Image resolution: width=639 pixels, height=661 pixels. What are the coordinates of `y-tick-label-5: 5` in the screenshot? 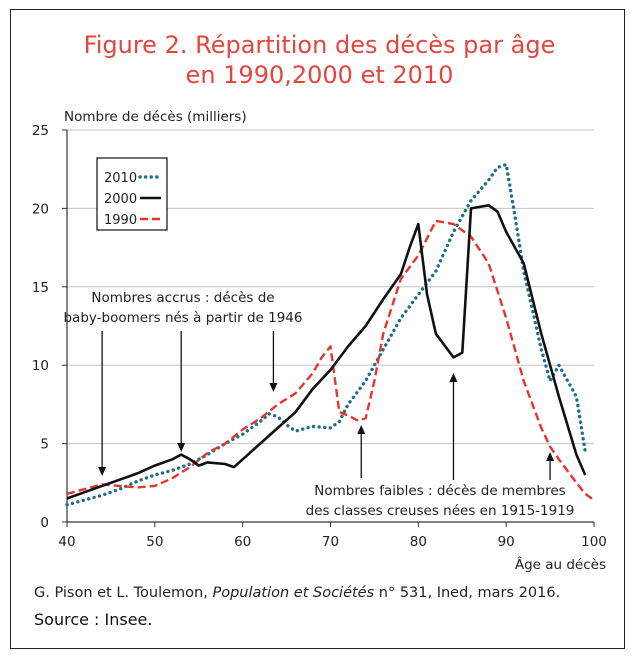 It's located at (44, 445).